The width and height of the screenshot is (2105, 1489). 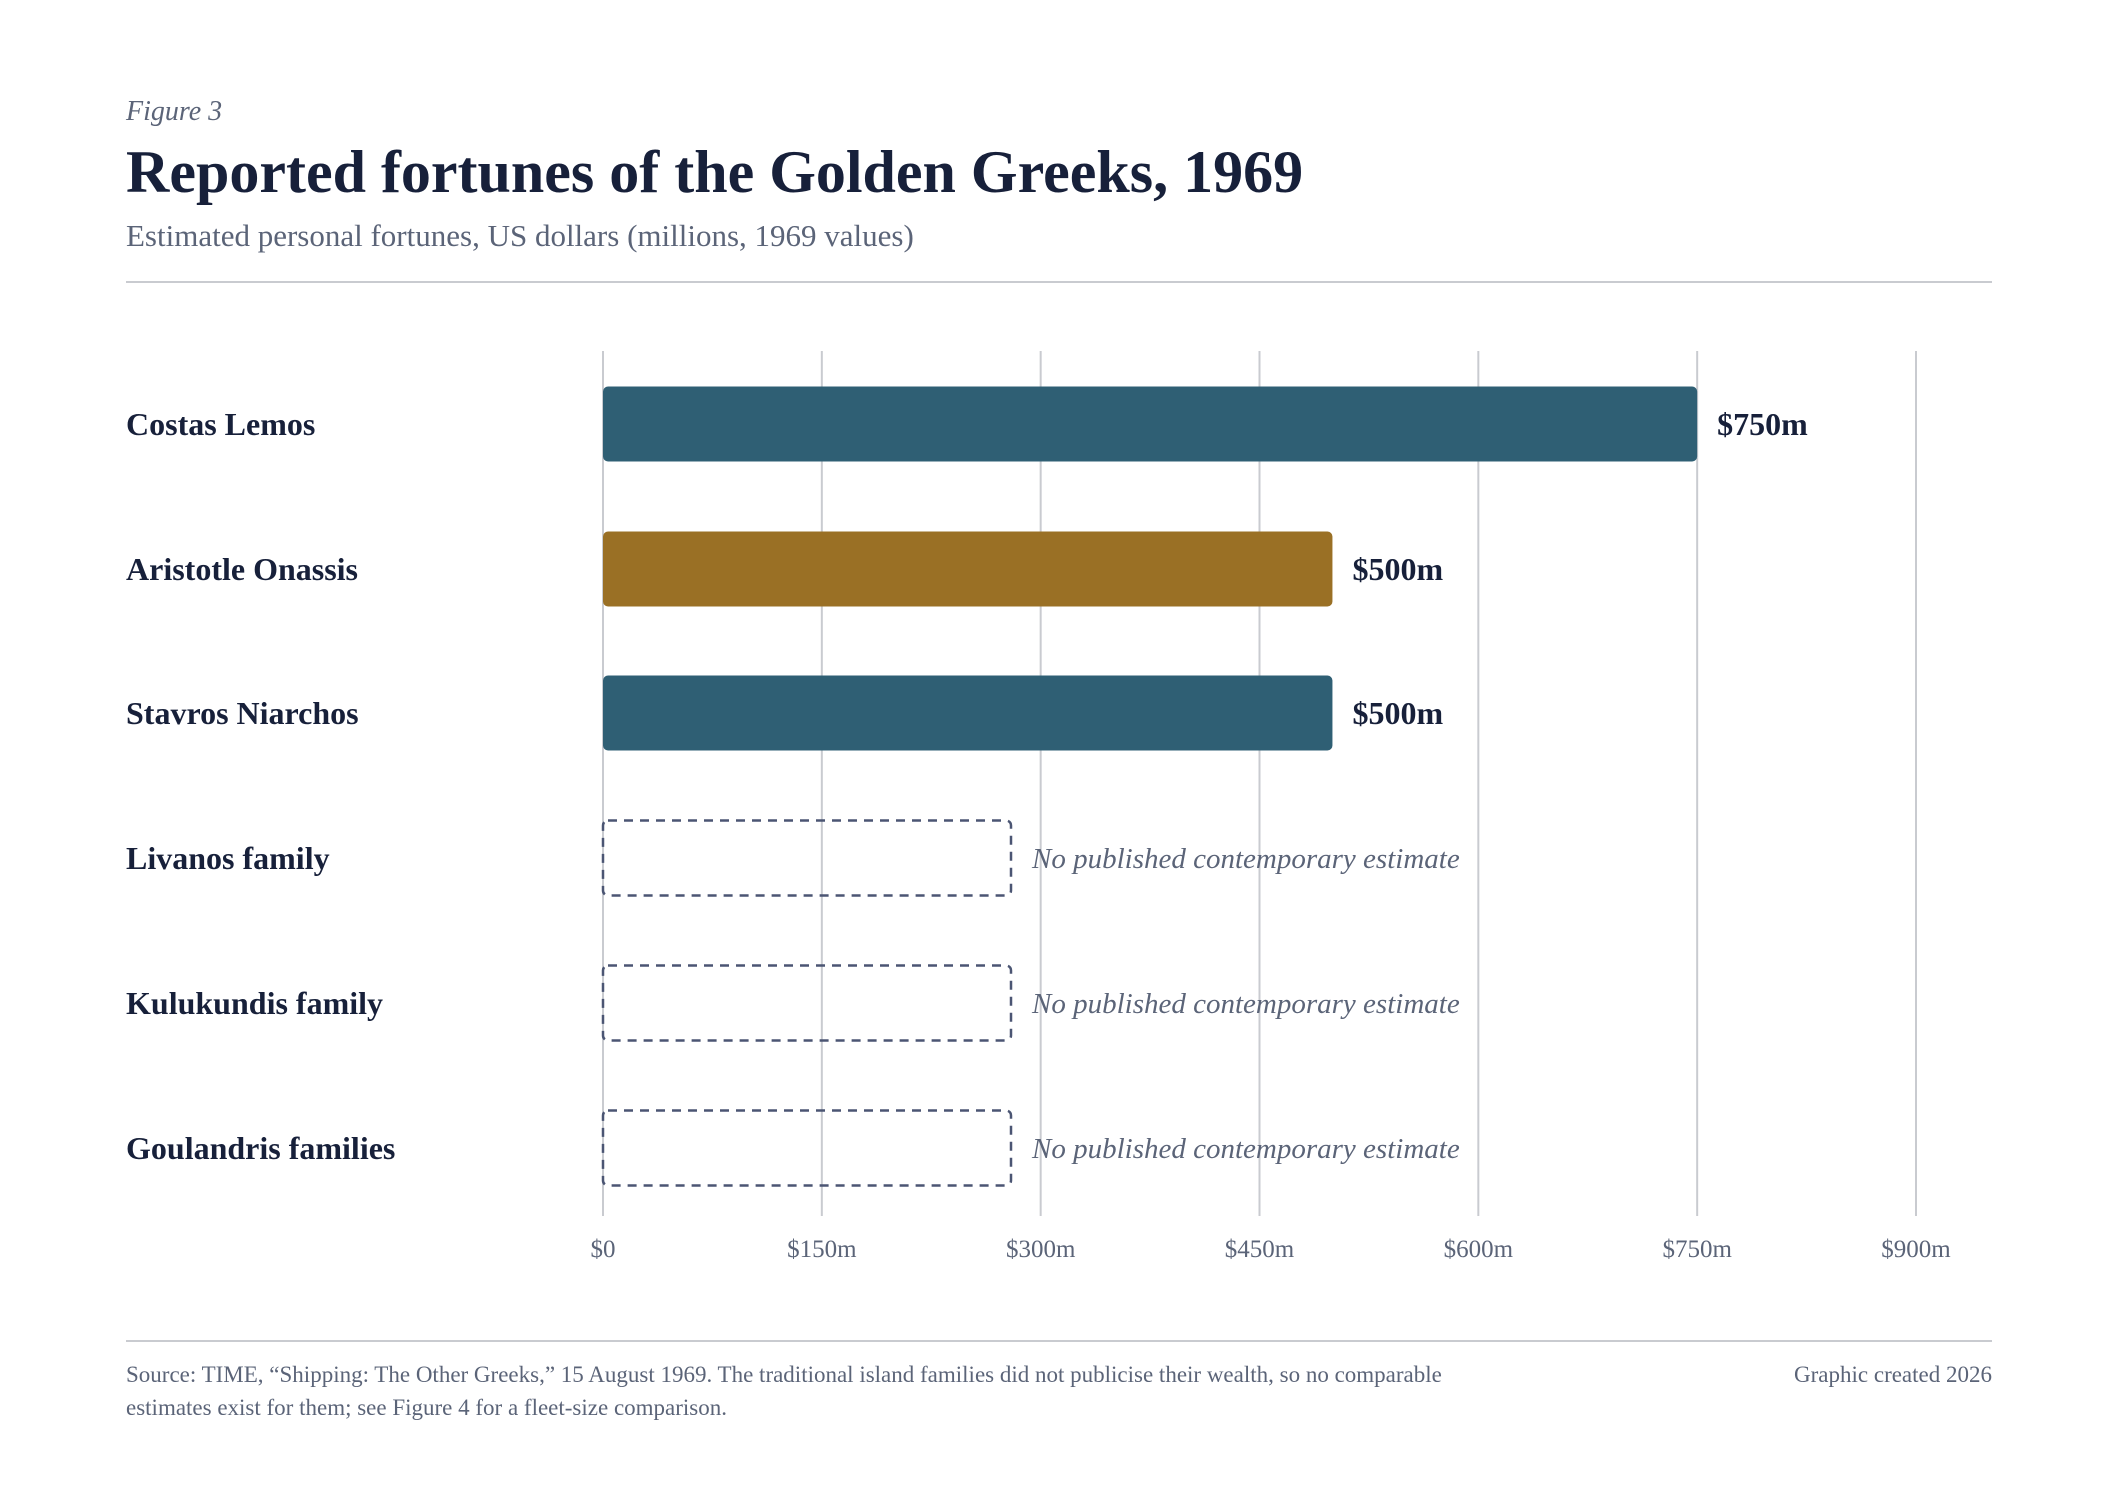 I want to click on category-label: Costas Lemos, so click(x=220, y=424).